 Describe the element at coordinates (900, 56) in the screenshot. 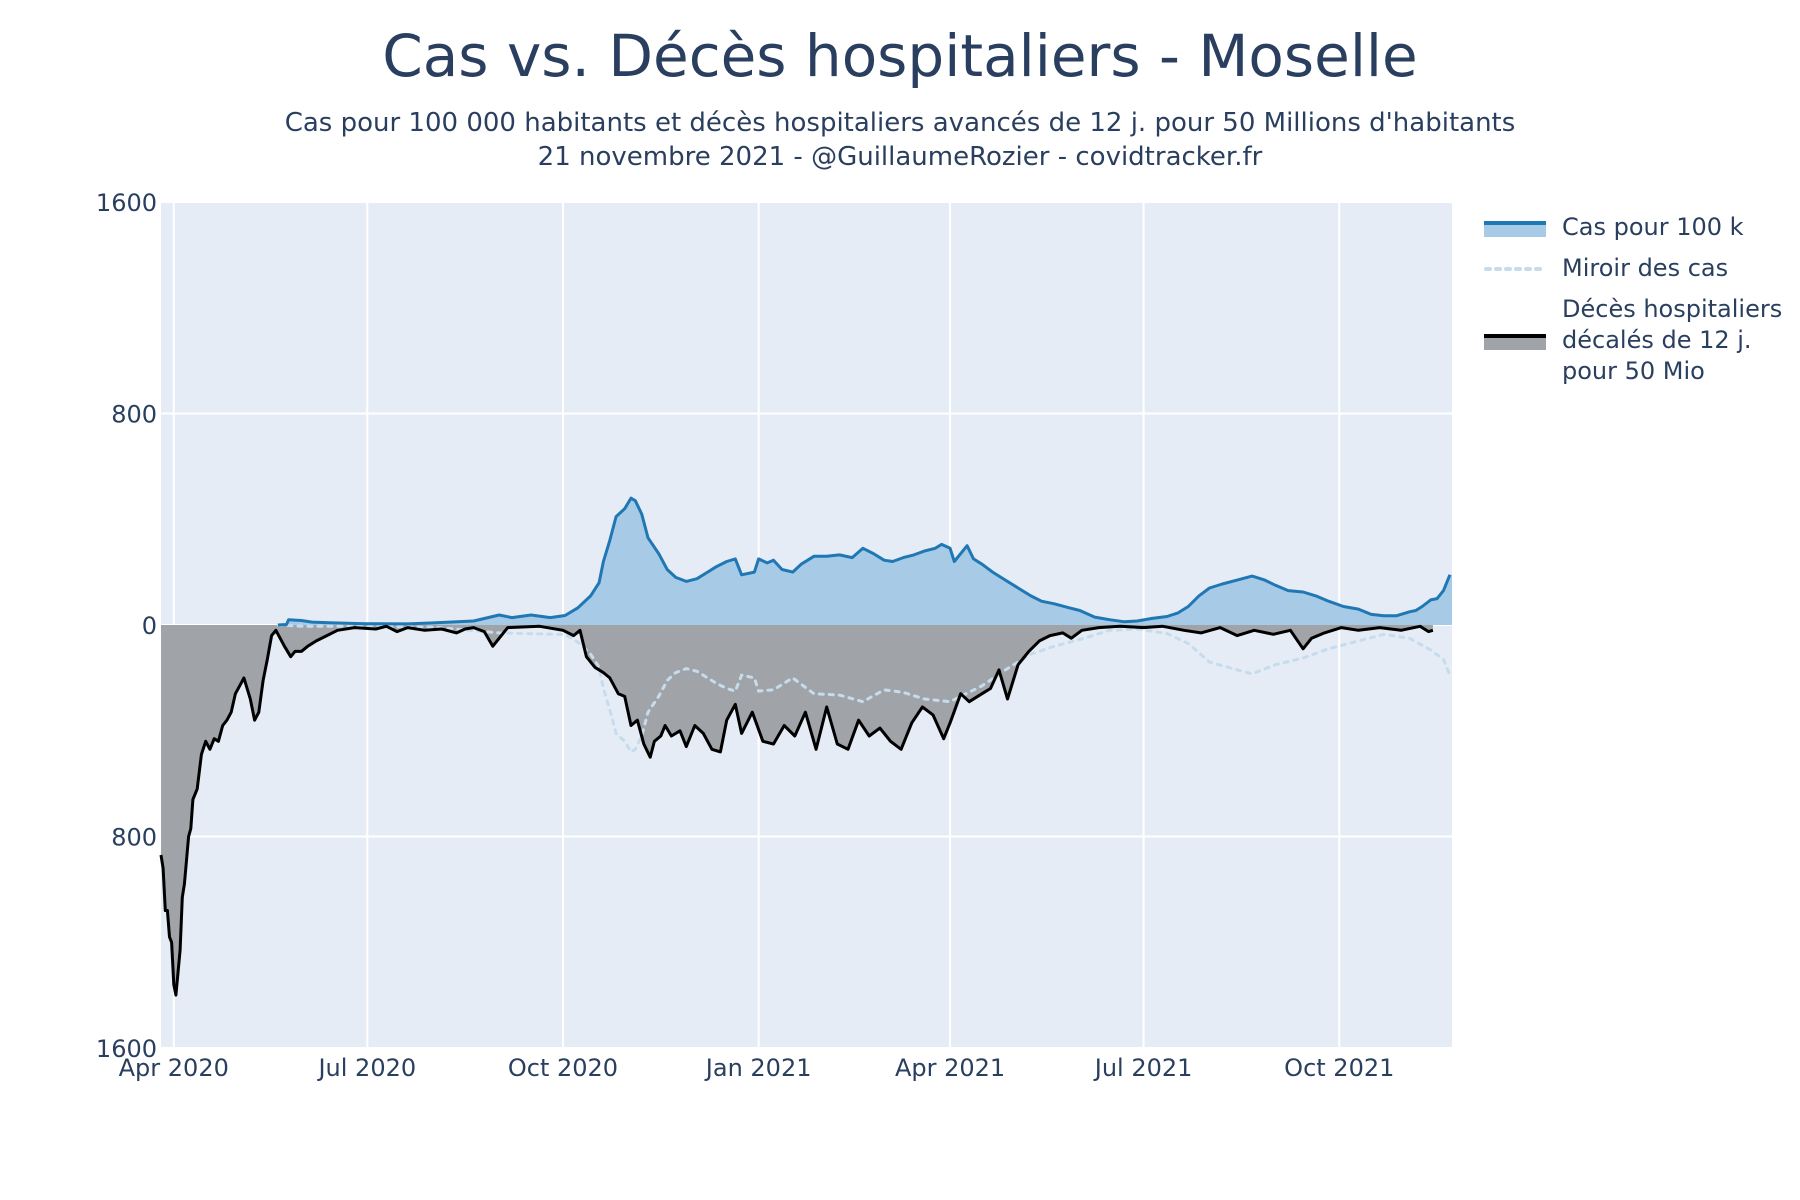

I see `chart-title: Cas vs. Décès hospitaliers - Moselle` at that location.